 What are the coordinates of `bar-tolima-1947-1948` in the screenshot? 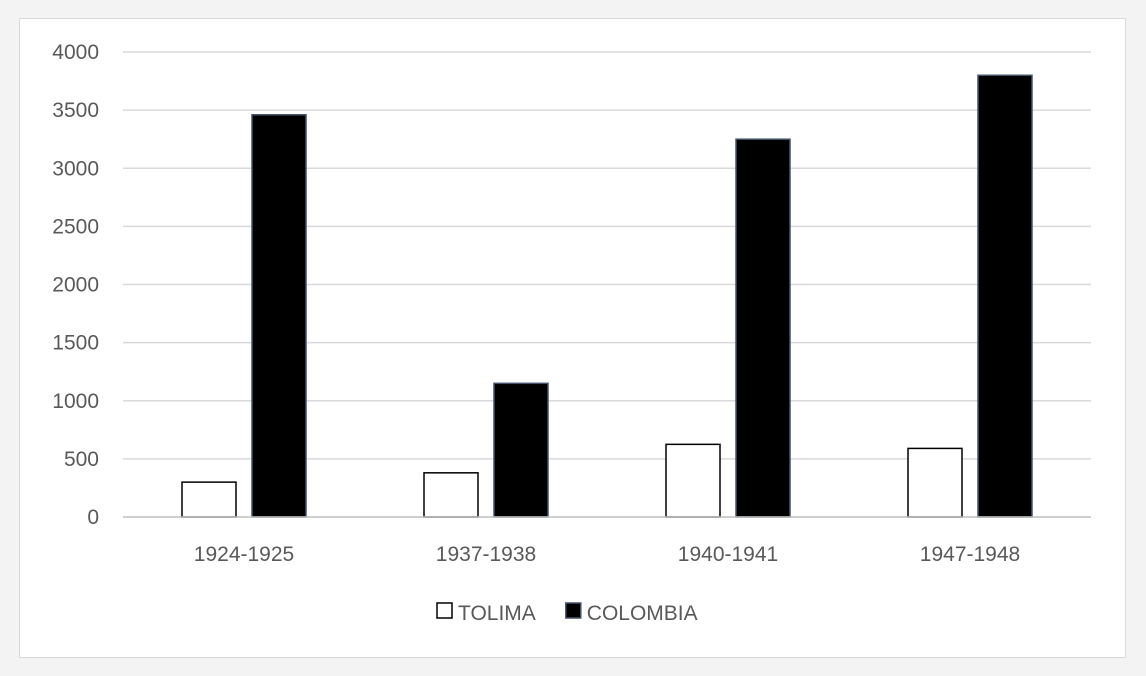 It's located at (935, 482).